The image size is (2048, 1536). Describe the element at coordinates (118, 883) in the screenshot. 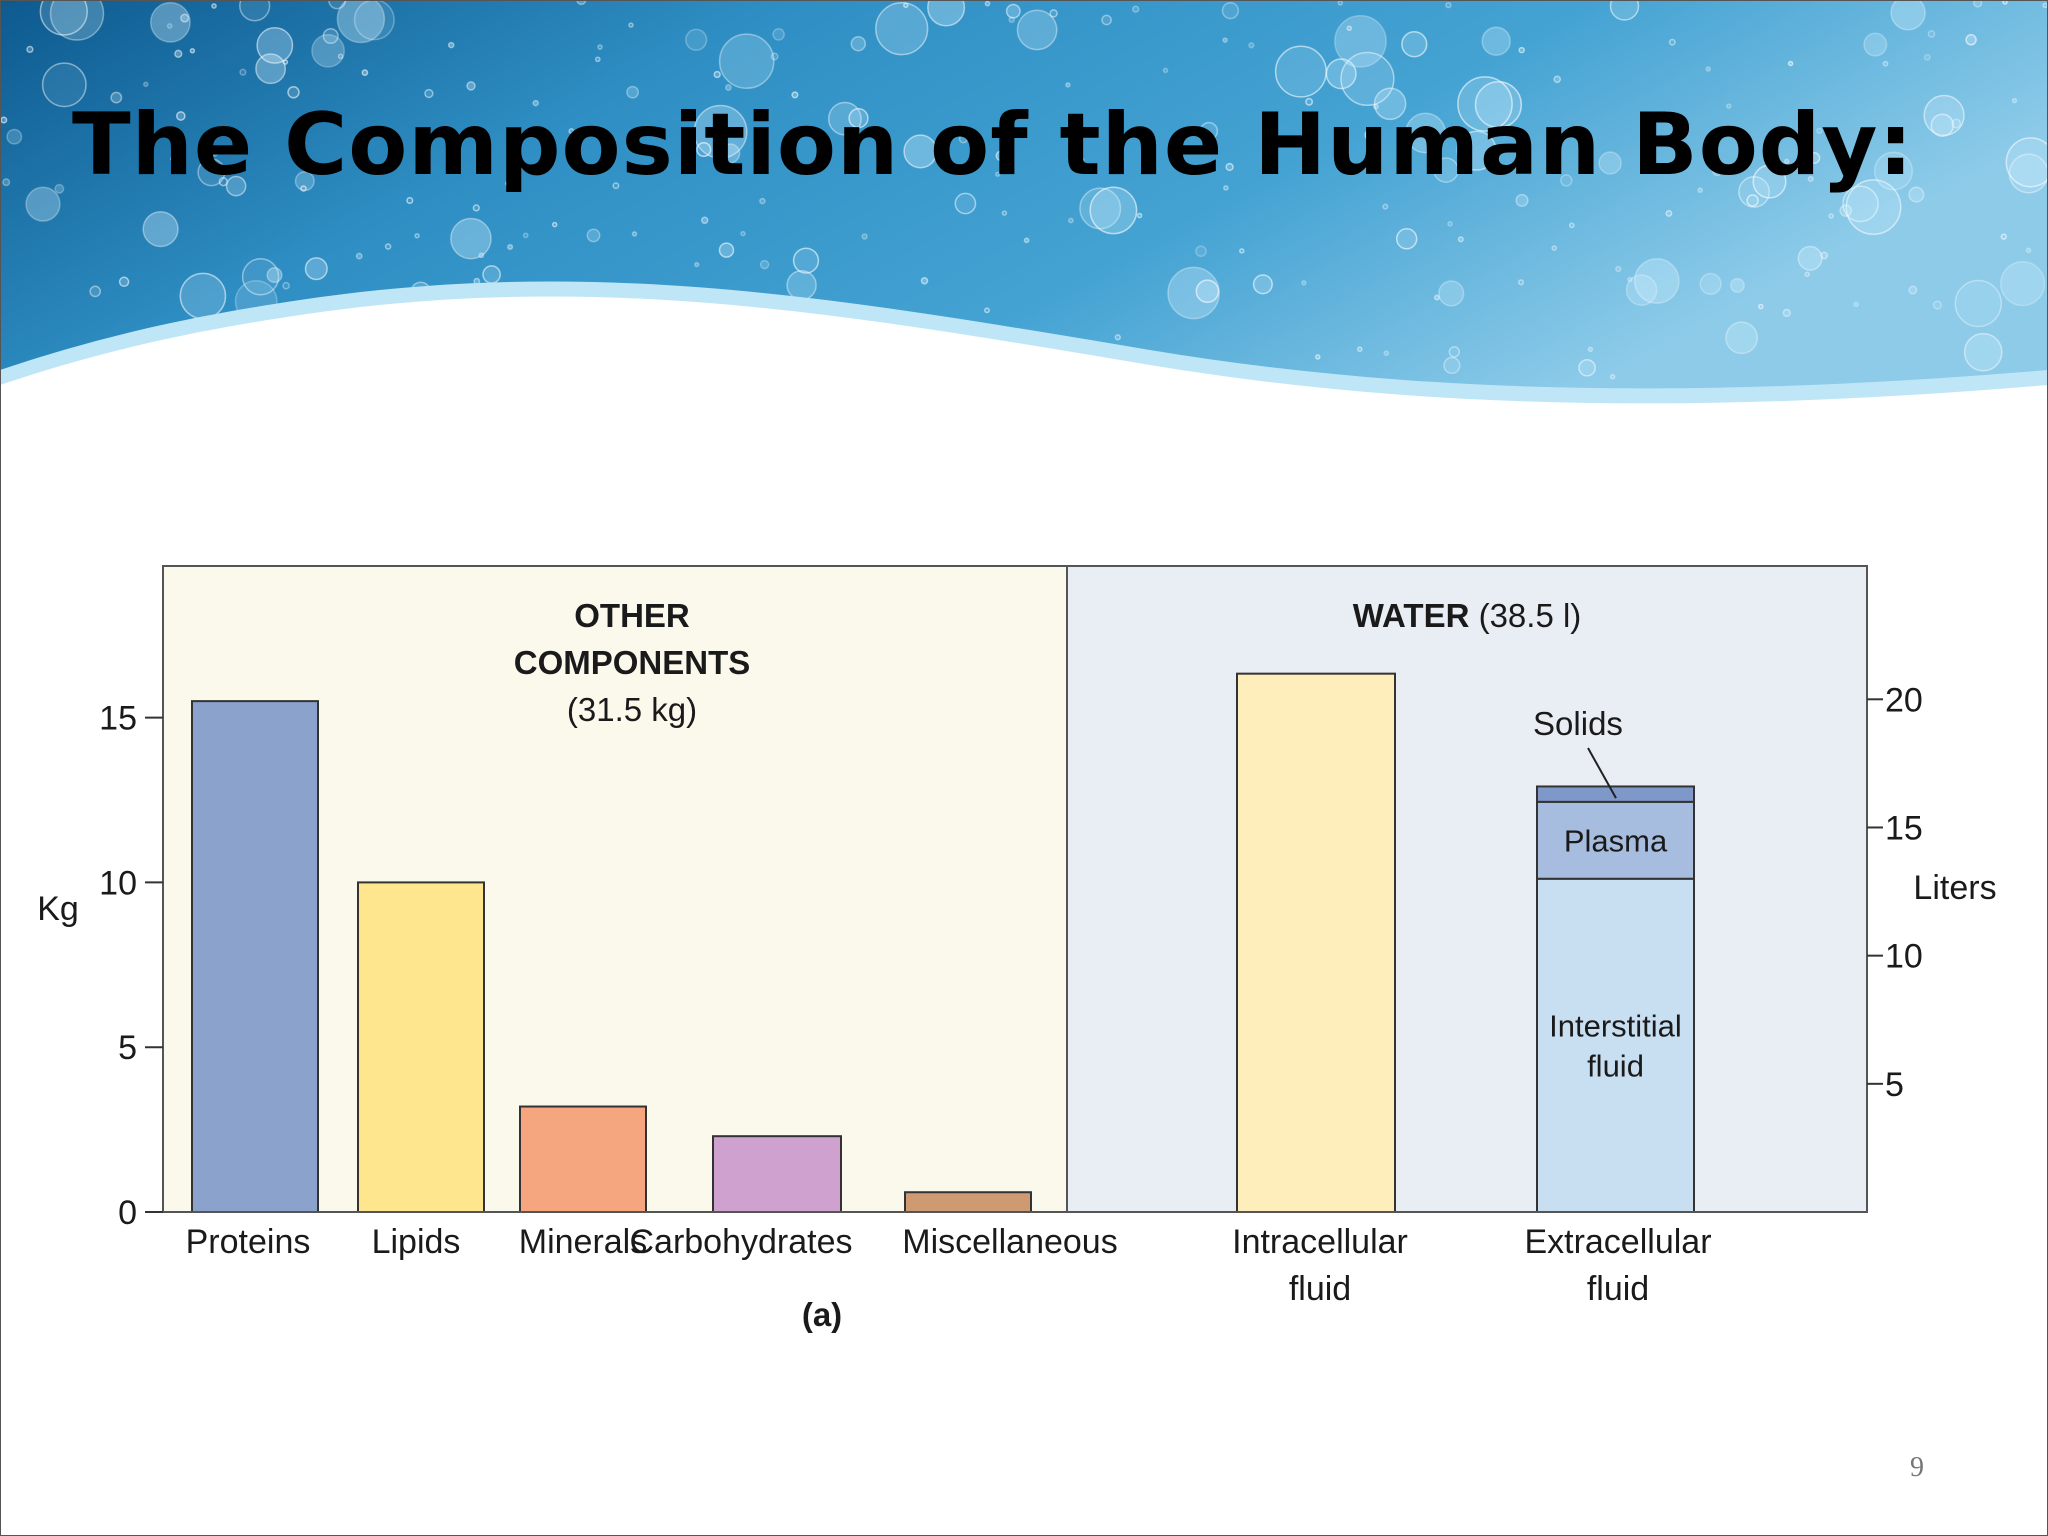

I see `left-tick-label-10: 10` at that location.